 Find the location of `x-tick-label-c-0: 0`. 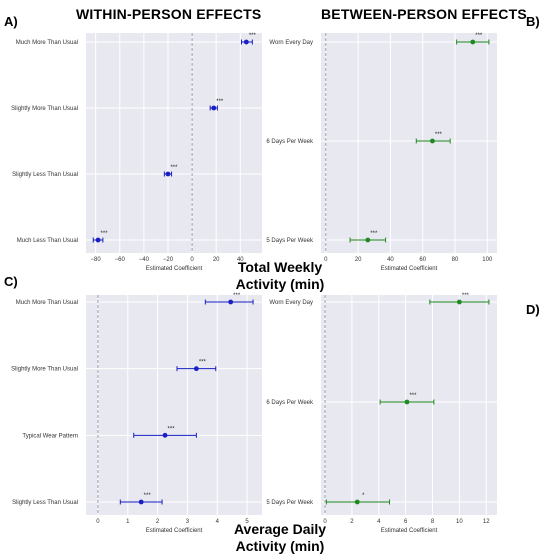

x-tick-label-c-0: 0 is located at coordinates (98, 522).